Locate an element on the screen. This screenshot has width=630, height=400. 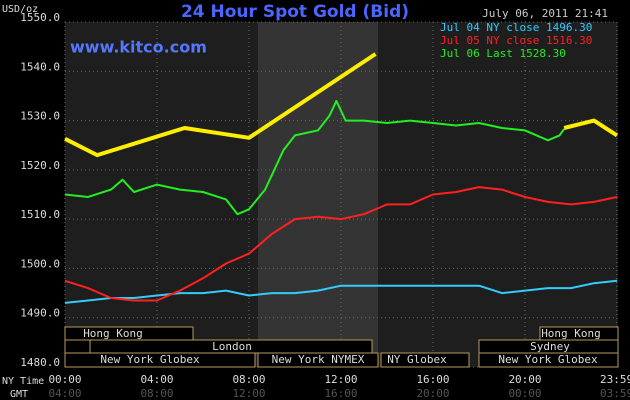
y-unit: USD/oz is located at coordinates (20, 9).